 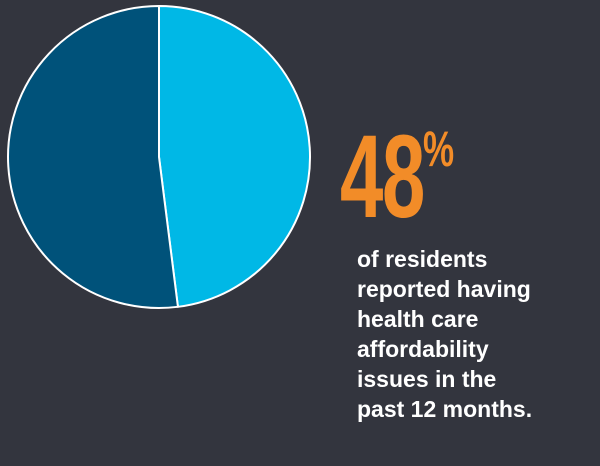 I want to click on stat-value: 48, so click(x=382, y=177).